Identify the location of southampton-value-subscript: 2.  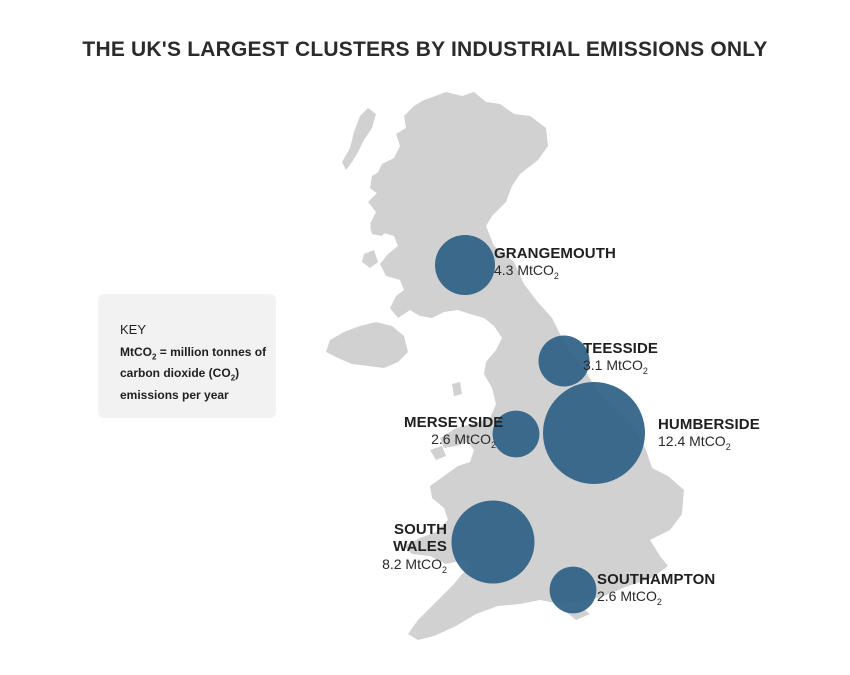
(659, 602).